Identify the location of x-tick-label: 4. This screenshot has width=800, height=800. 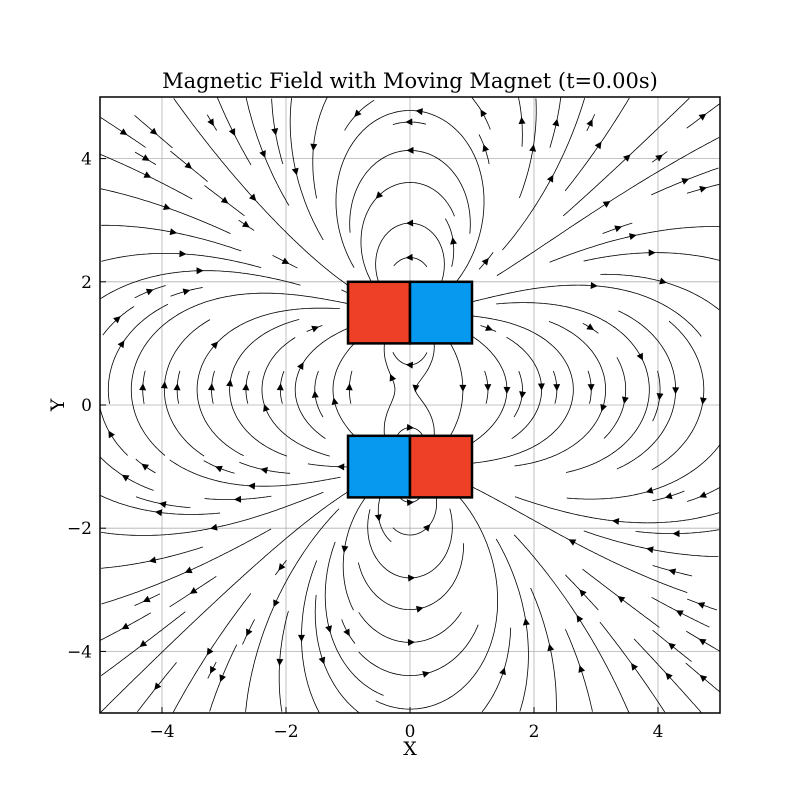
(658, 732).